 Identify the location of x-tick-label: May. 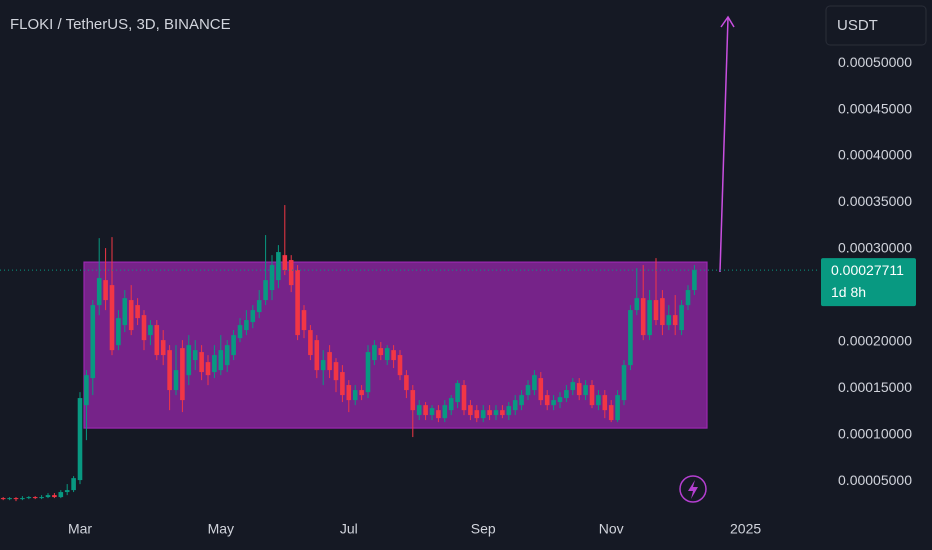
(221, 529).